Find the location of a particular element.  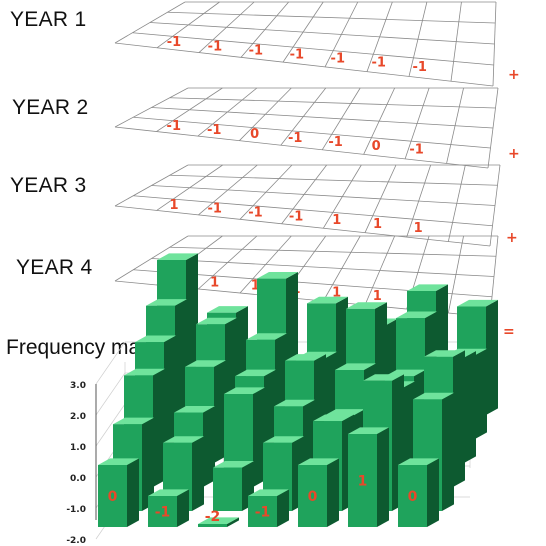

year-1-grid: -1 -1 -1 -1 -1 -1 -1 is located at coordinates (305, 44).